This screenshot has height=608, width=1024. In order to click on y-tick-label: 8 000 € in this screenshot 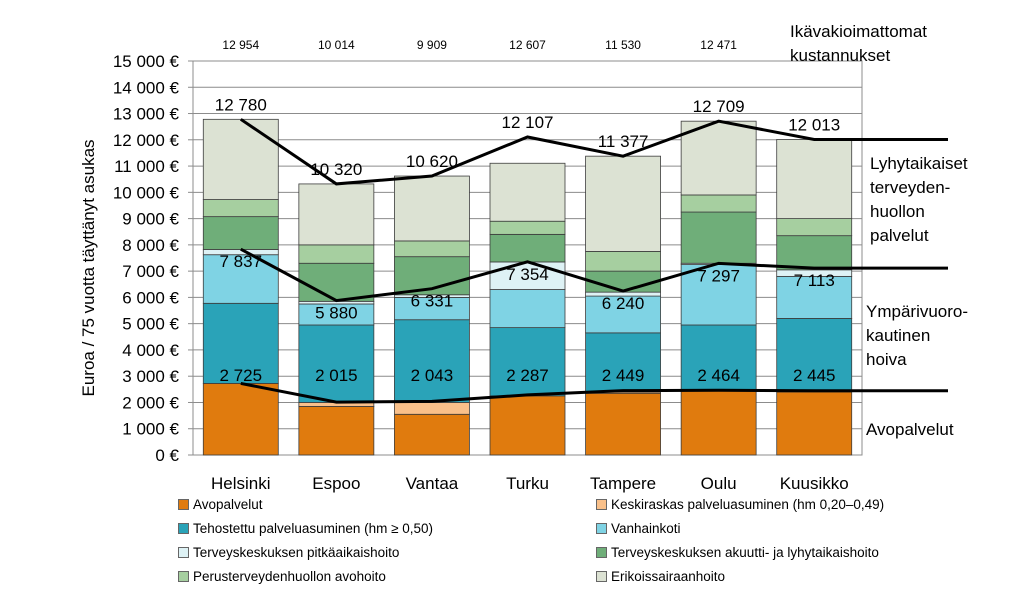, I will do `click(150, 245)`.